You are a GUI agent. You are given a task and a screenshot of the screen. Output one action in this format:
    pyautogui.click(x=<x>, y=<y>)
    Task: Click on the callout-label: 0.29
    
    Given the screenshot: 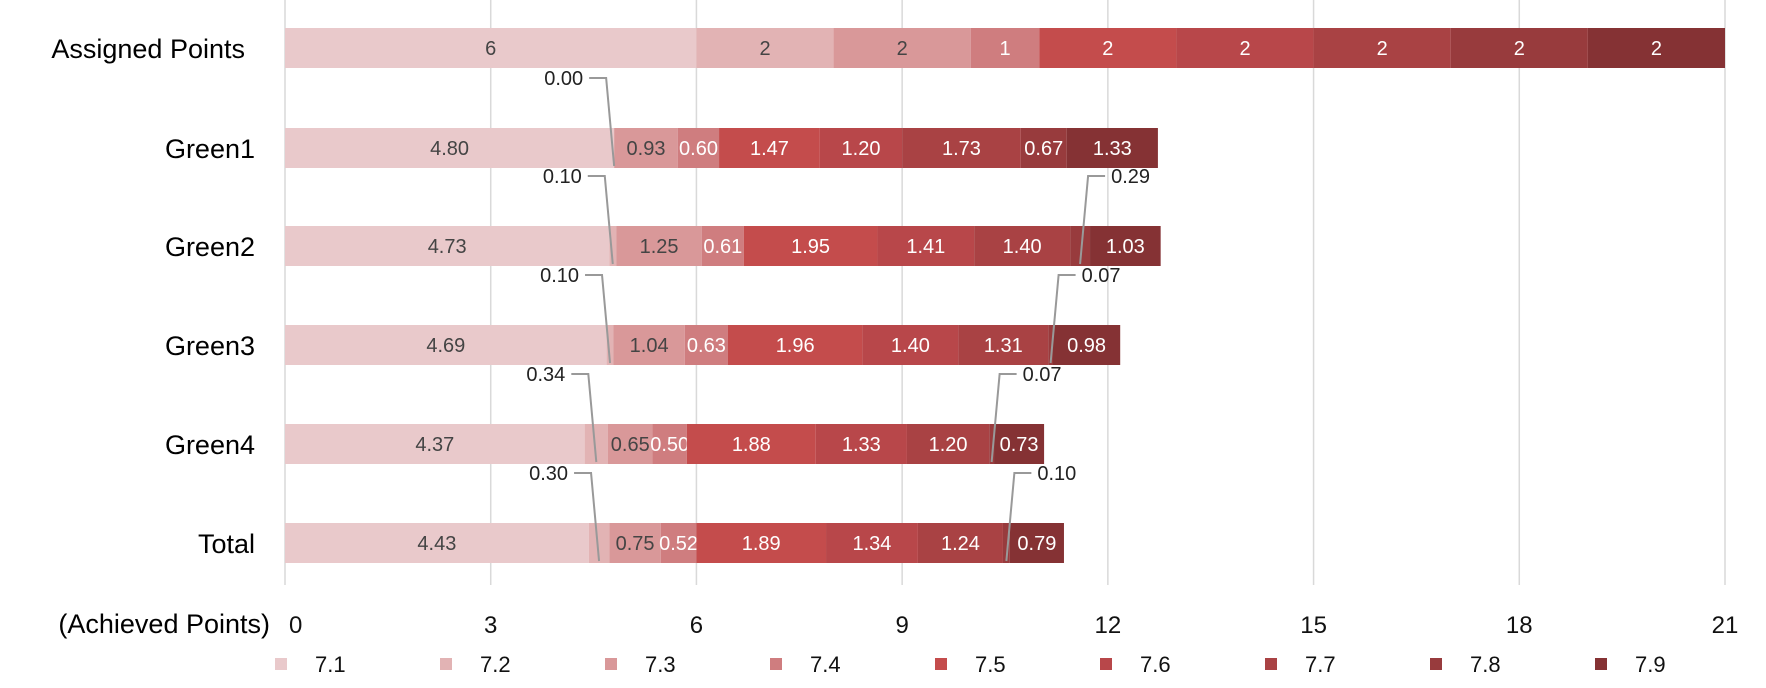 What is the action you would take?
    pyautogui.click(x=1130, y=177)
    